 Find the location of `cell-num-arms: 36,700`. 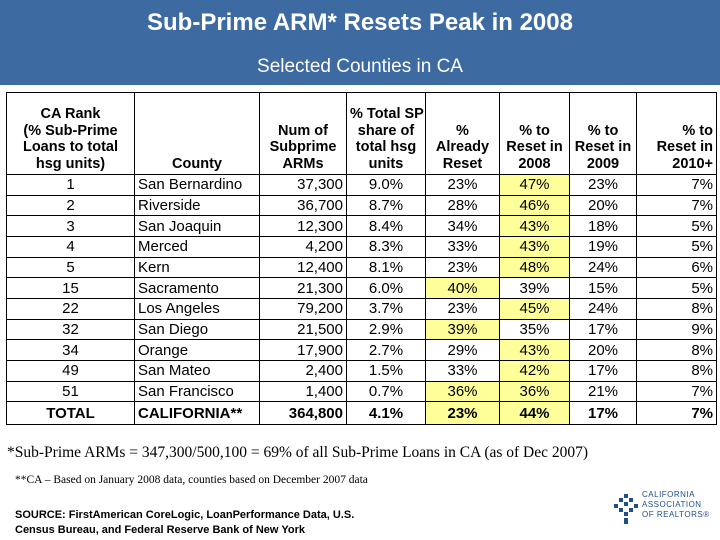

cell-num-arms: 36,700 is located at coordinates (303, 205).